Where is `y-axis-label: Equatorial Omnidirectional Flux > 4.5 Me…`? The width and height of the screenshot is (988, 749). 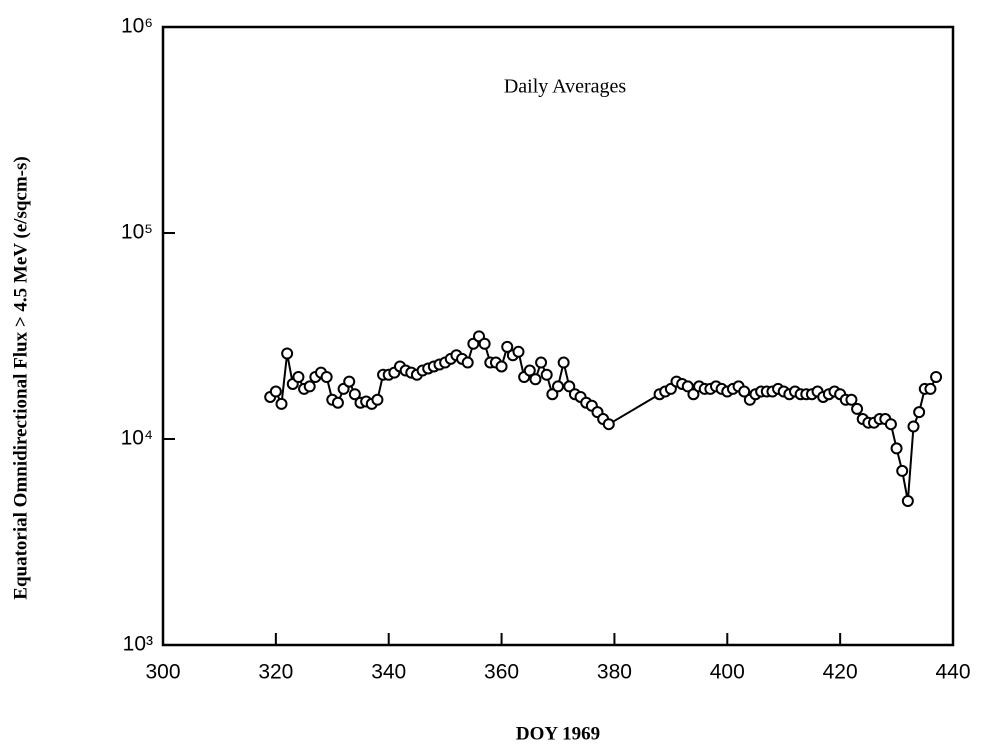
y-axis-label: Equatorial Omnidirectional Flux > 4.5 Me… is located at coordinates (20, 377).